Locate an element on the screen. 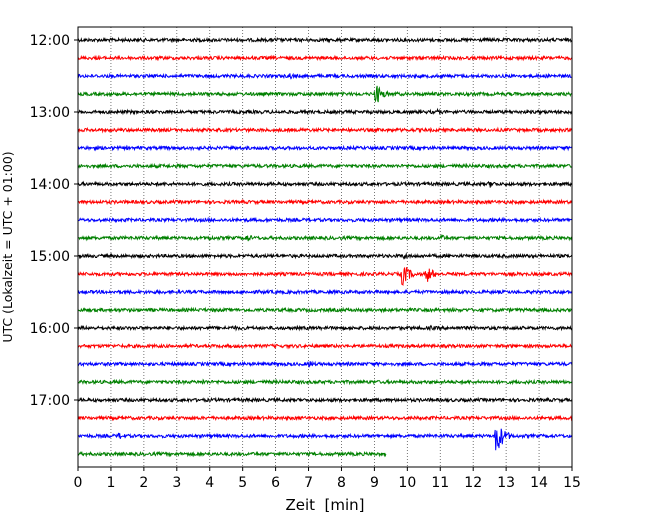 The height and width of the screenshot is (520, 650). y-axis-ticks: 12:00 13:00 14:00 15:00 16:00 17:00 is located at coordinates (54, 221).